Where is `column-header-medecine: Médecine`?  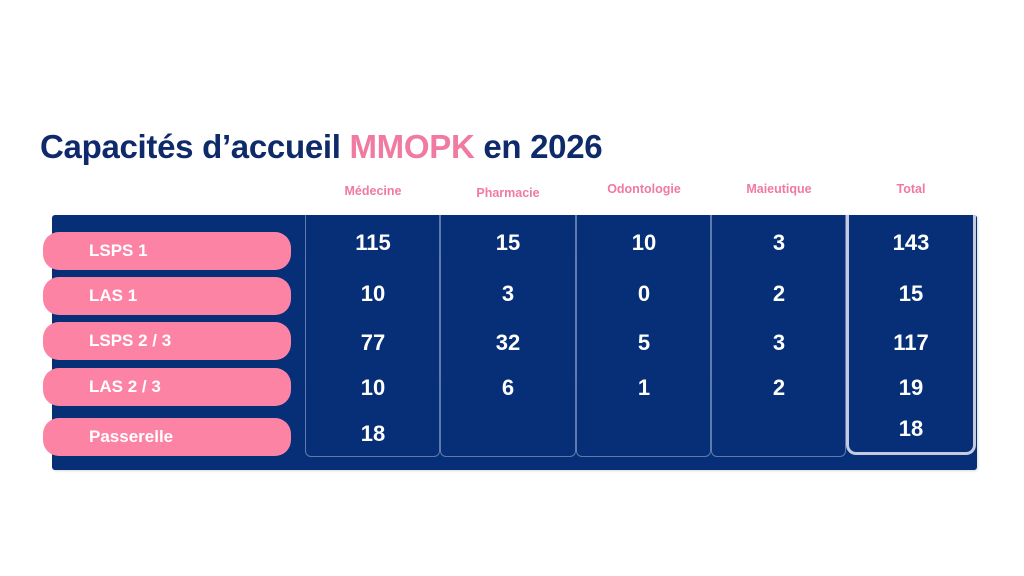 column-header-medecine: Médecine is located at coordinates (373, 191).